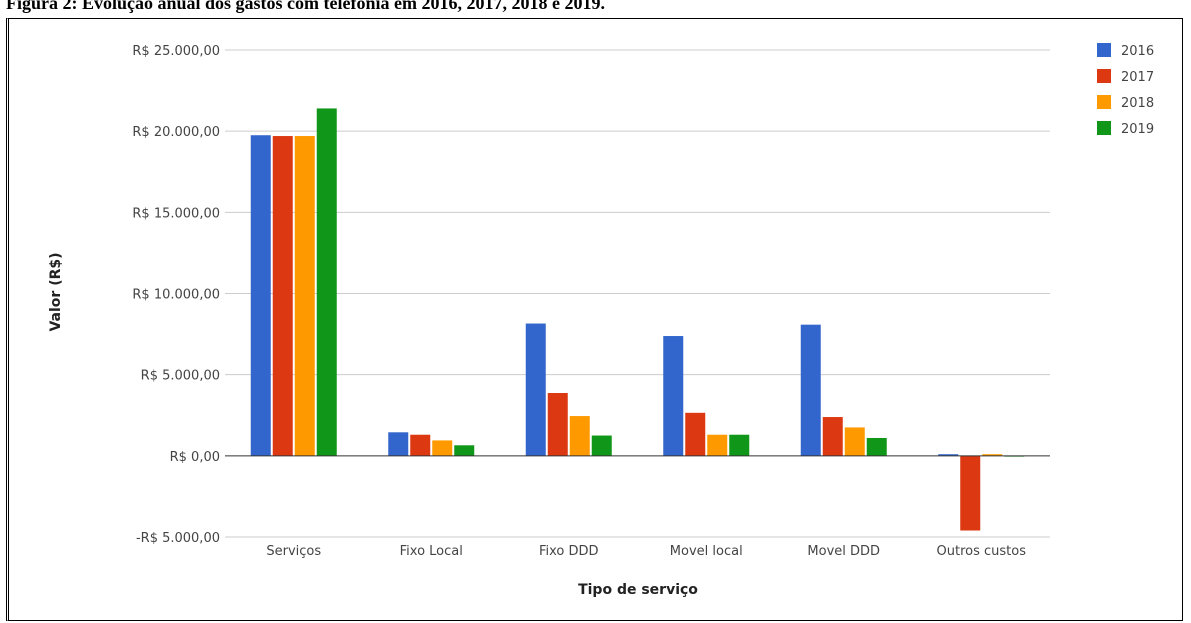  Describe the element at coordinates (843, 551) in the screenshot. I see `x-tick-label: Movel DDD` at that location.